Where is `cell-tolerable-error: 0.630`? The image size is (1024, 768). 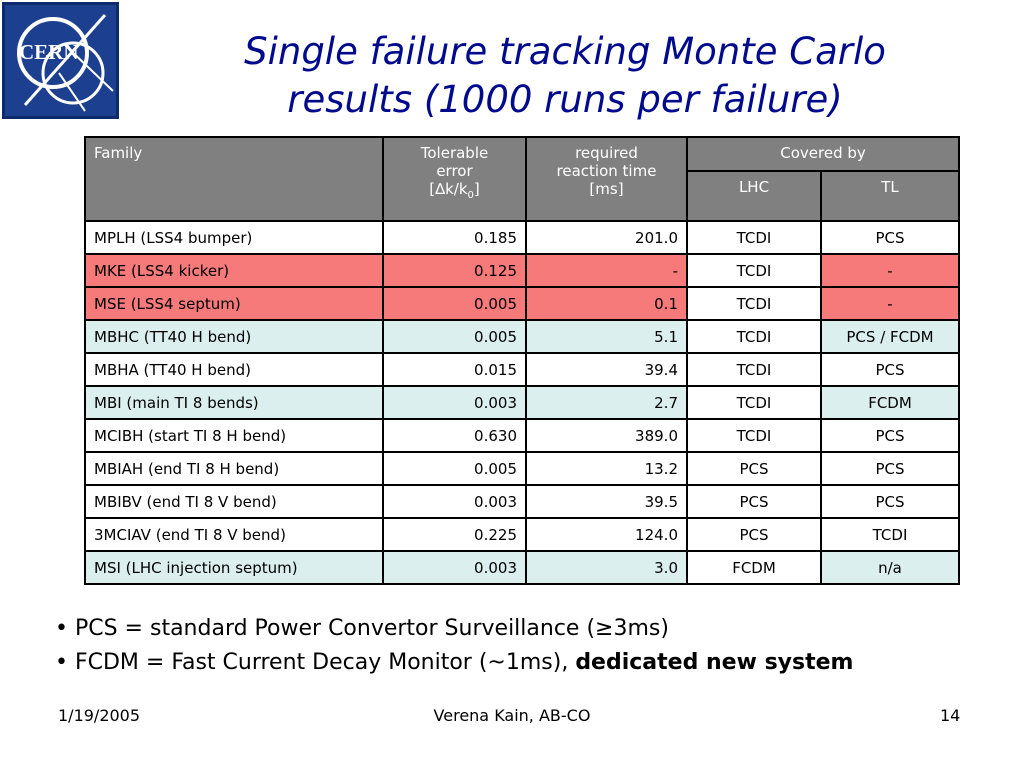
cell-tolerable-error: 0.630 is located at coordinates (454, 435).